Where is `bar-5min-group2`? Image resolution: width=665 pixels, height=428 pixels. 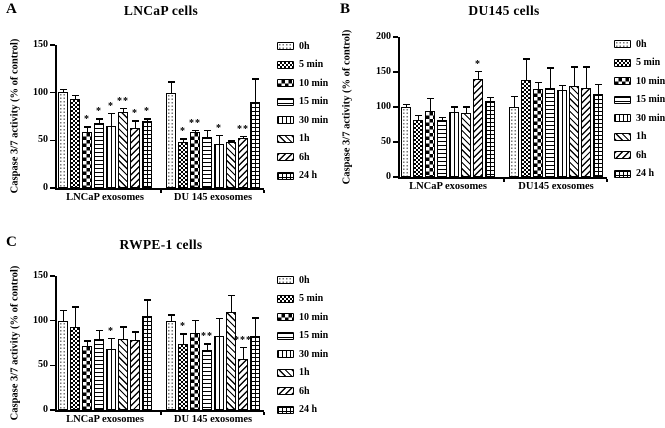 bar-5min-group2 is located at coordinates (183, 165).